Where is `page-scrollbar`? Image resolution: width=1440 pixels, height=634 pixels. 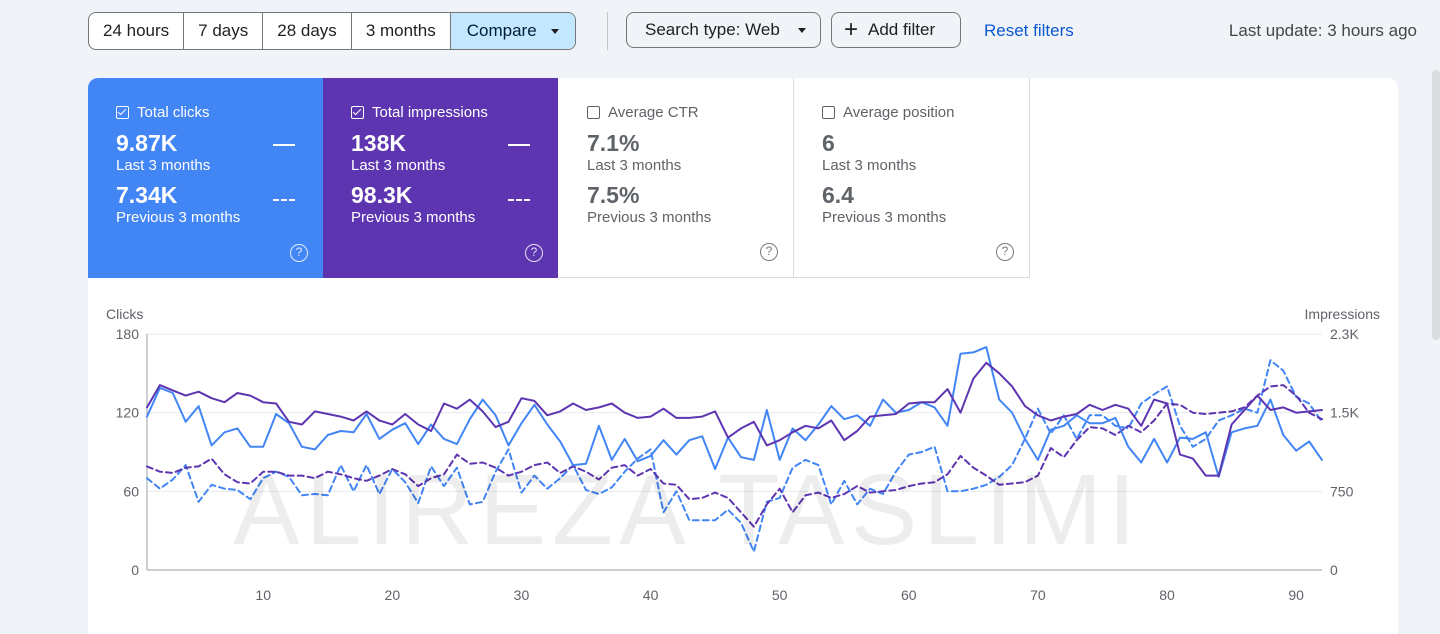 page-scrollbar is located at coordinates (1436, 205).